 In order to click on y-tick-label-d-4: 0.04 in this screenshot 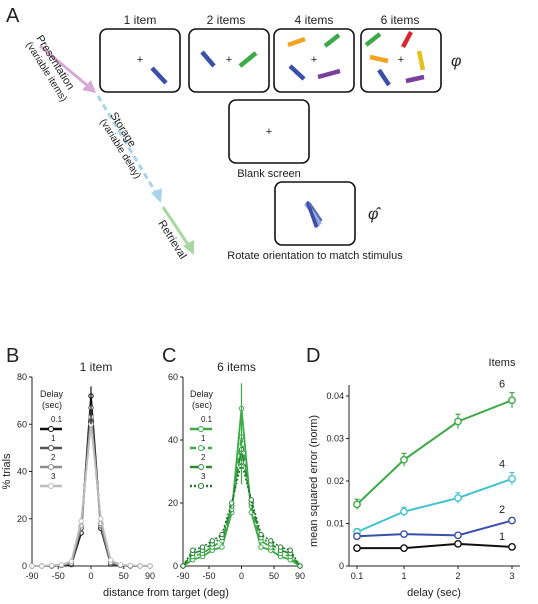, I will do `click(335, 396)`.